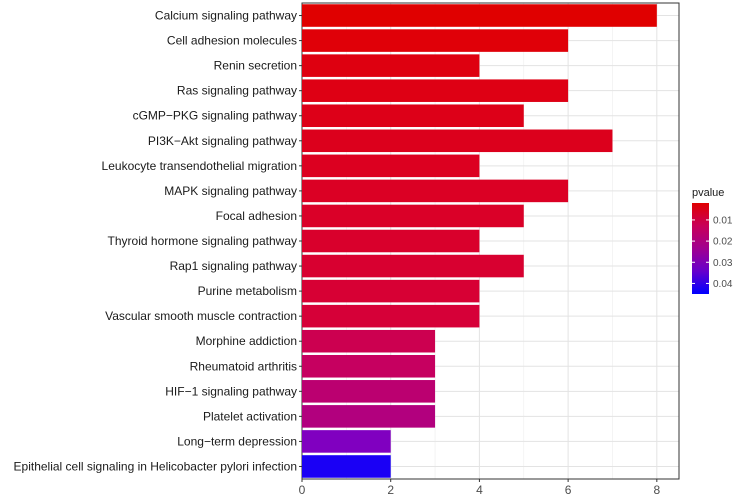  I want to click on x-tick-label: 8, so click(656, 490).